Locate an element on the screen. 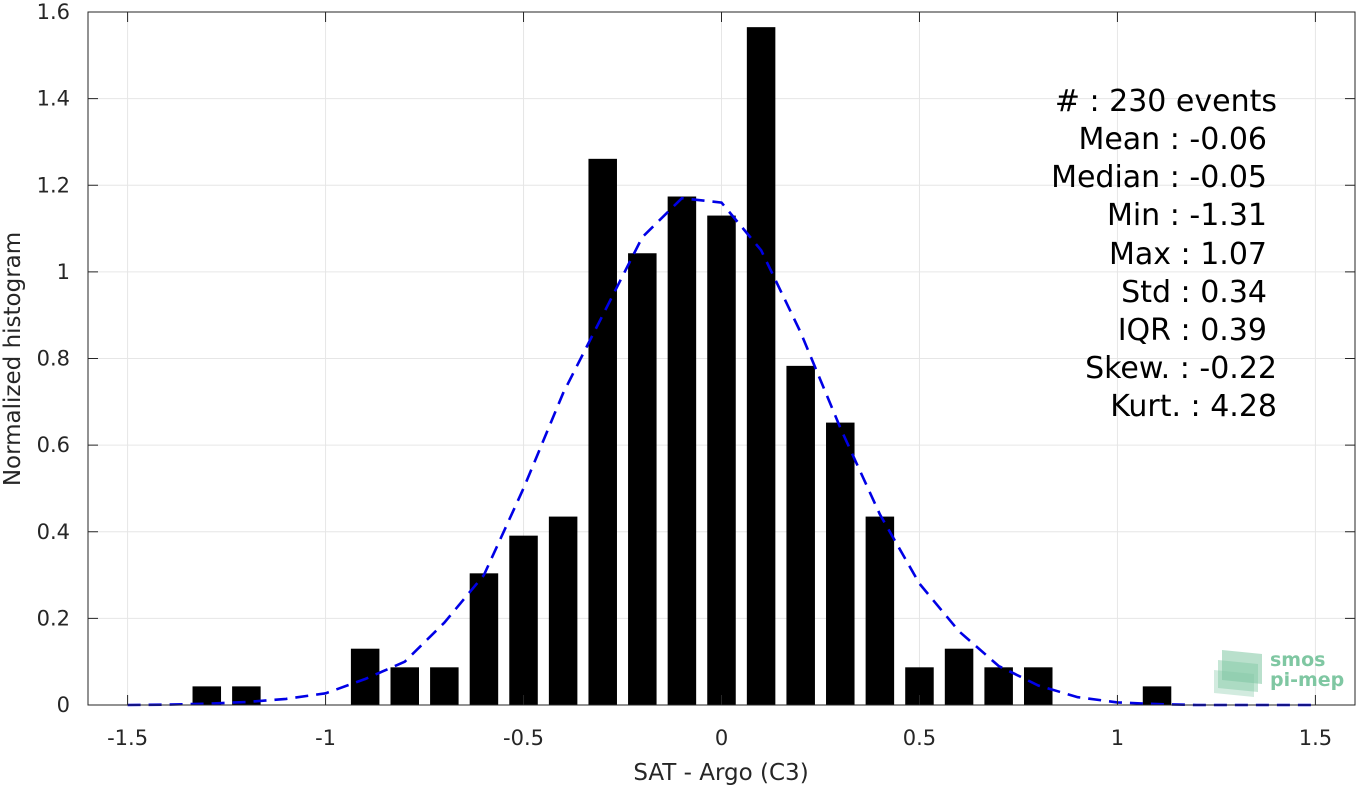 This screenshot has width=1367, height=787. y-tick-label: 0.4 is located at coordinates (53, 532).